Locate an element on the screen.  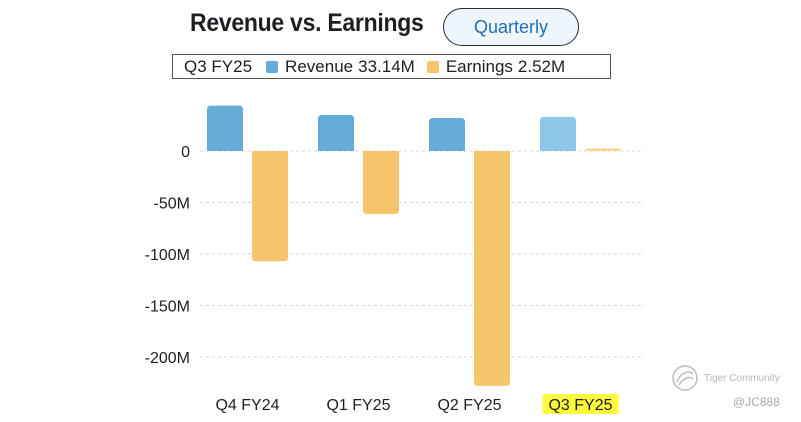
x-category-label: Q1 FY25 is located at coordinates (358, 405).